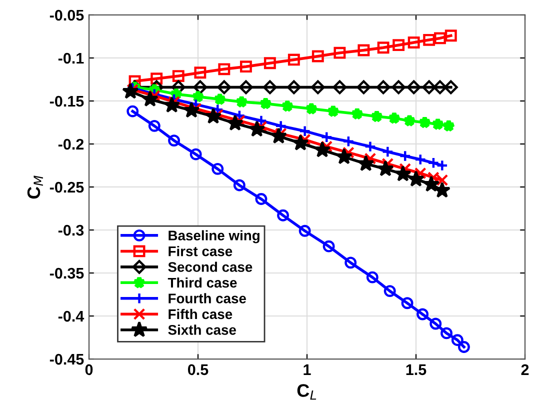  What do you see at coordinates (214, 237) in the screenshot?
I see `legend-label: Baseline wing` at bounding box center [214, 237].